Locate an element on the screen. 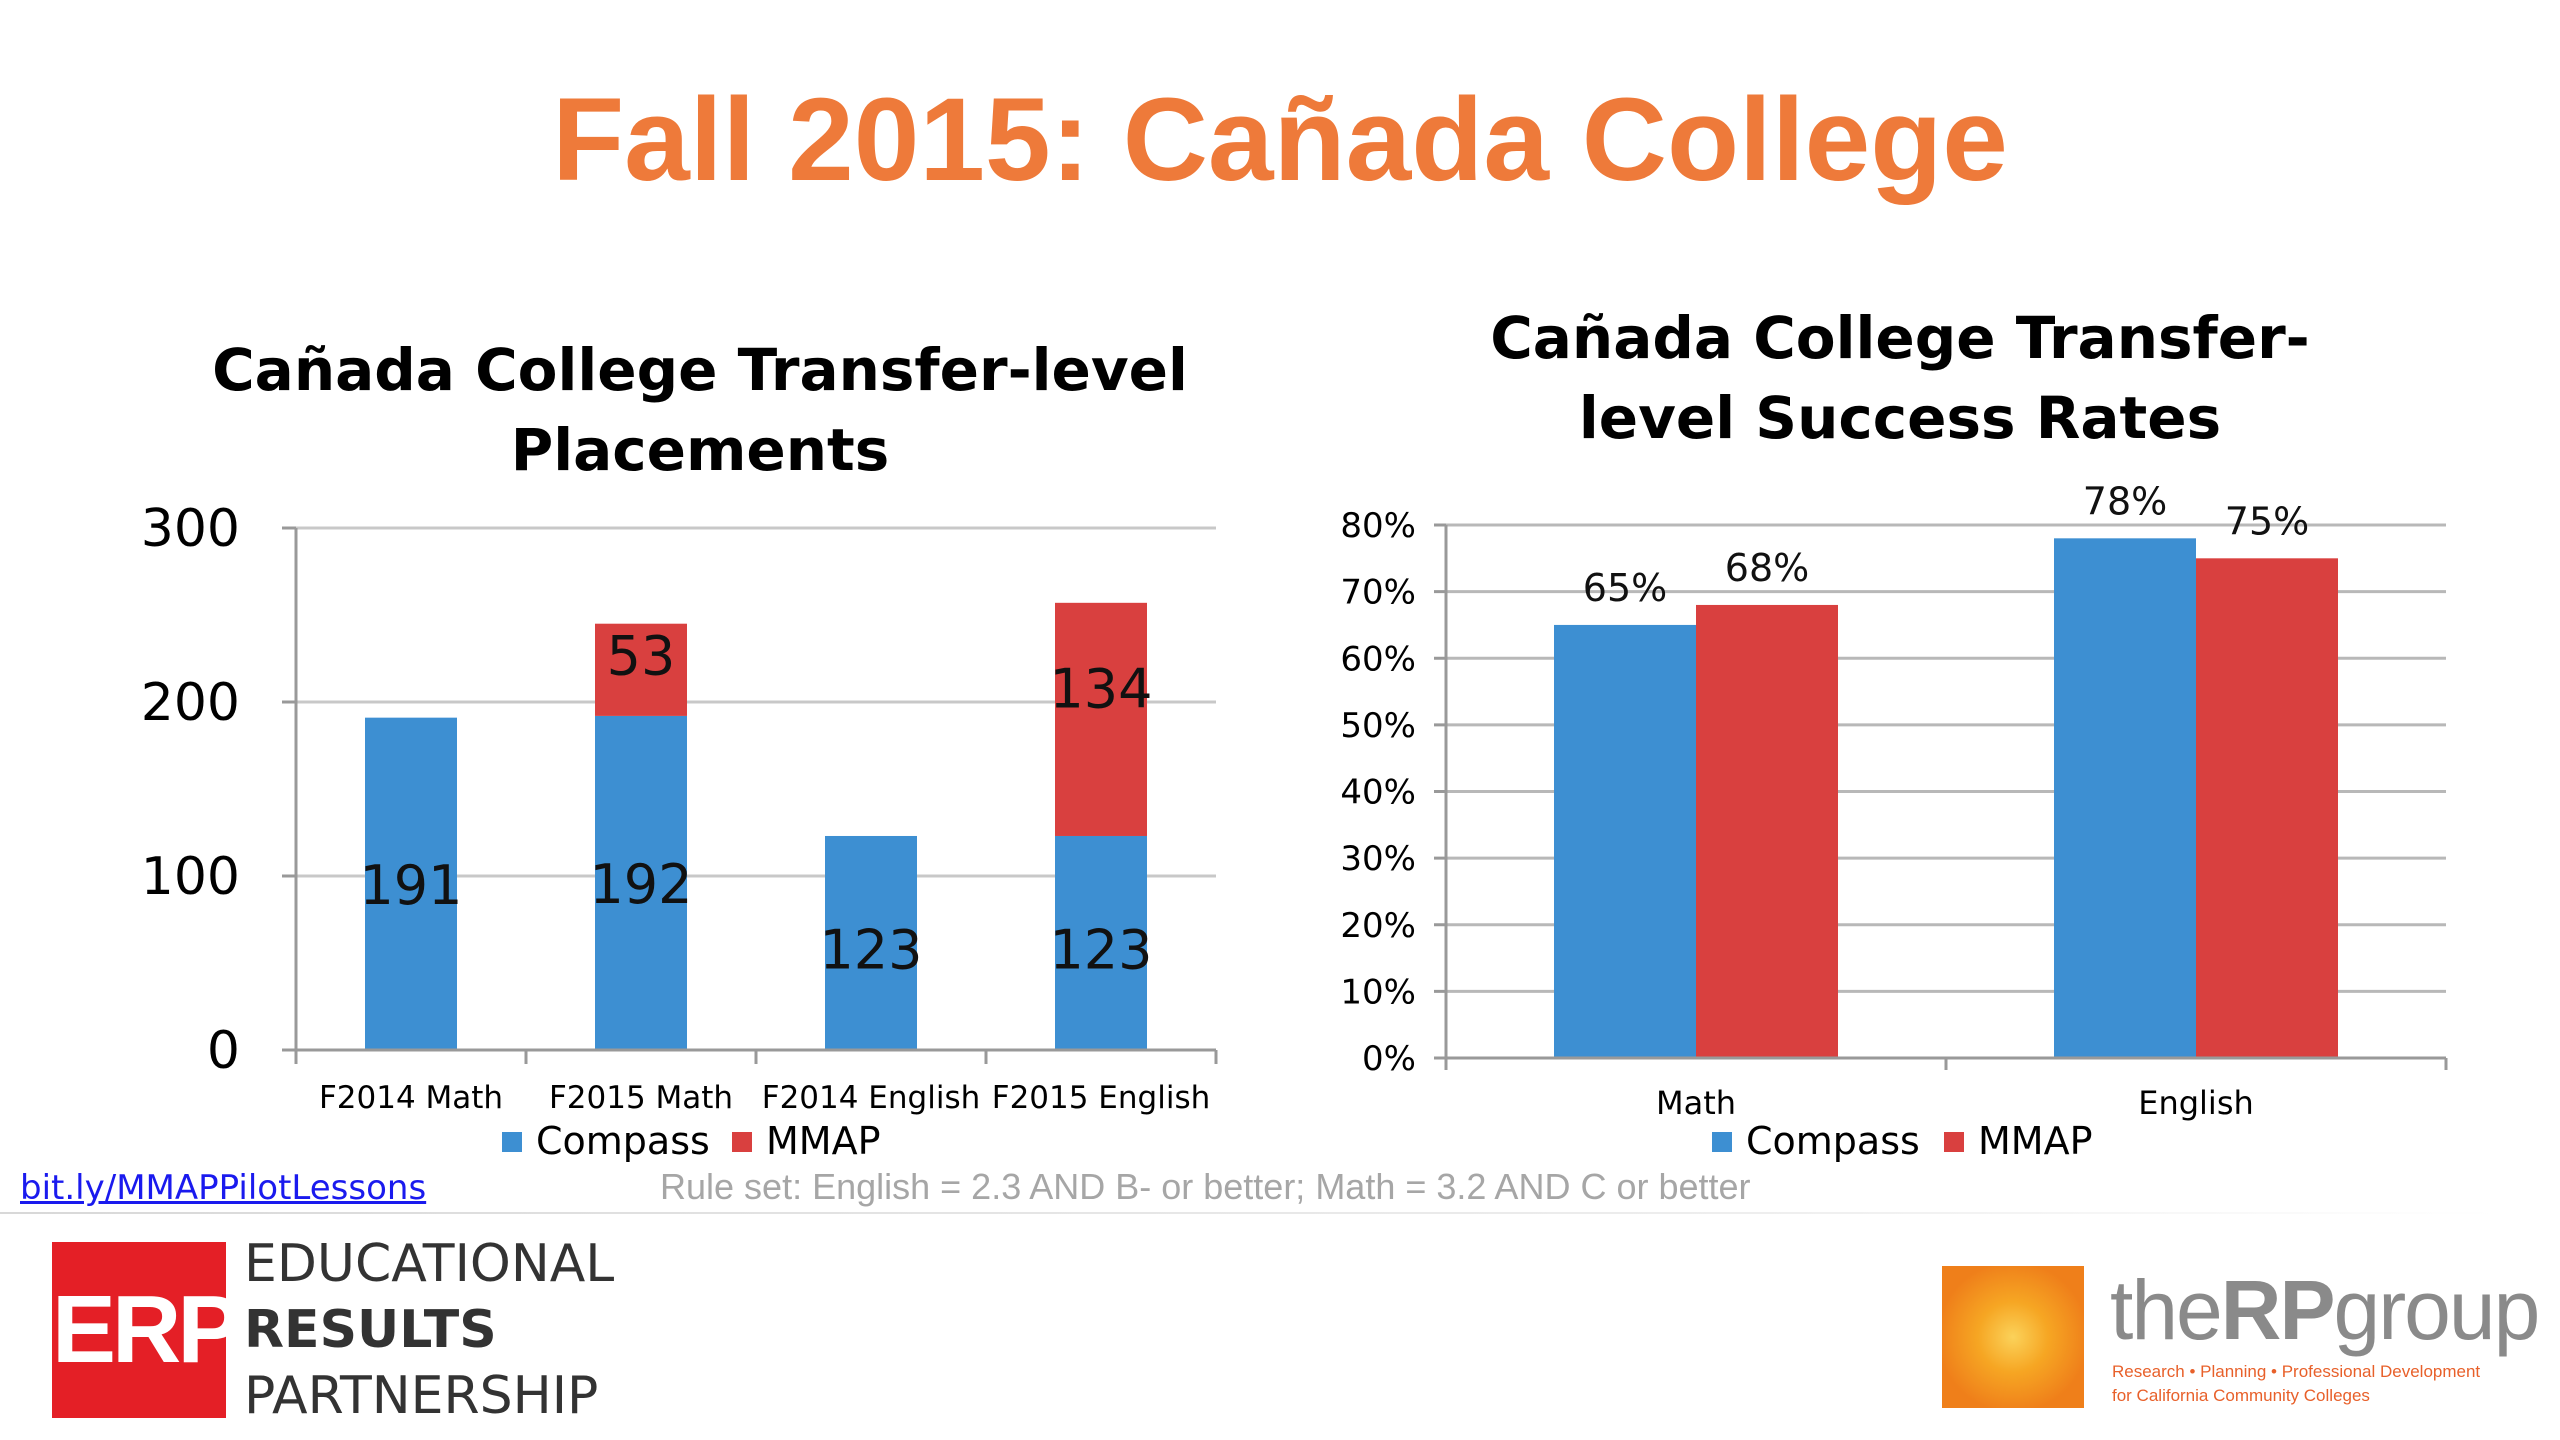 This screenshot has height=1440, width=2560. erp-logo-line-2: RESULTS is located at coordinates (370, 1330).